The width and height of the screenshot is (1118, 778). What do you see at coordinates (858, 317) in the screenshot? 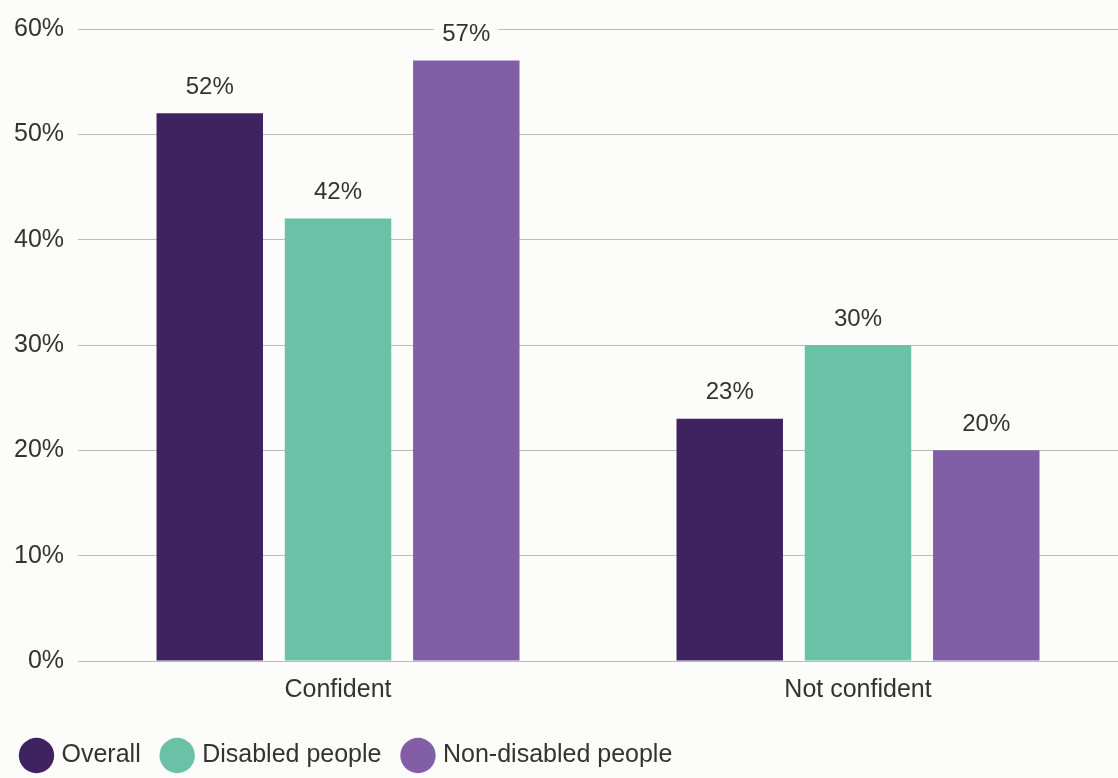
I see `data-label: 30%` at bounding box center [858, 317].